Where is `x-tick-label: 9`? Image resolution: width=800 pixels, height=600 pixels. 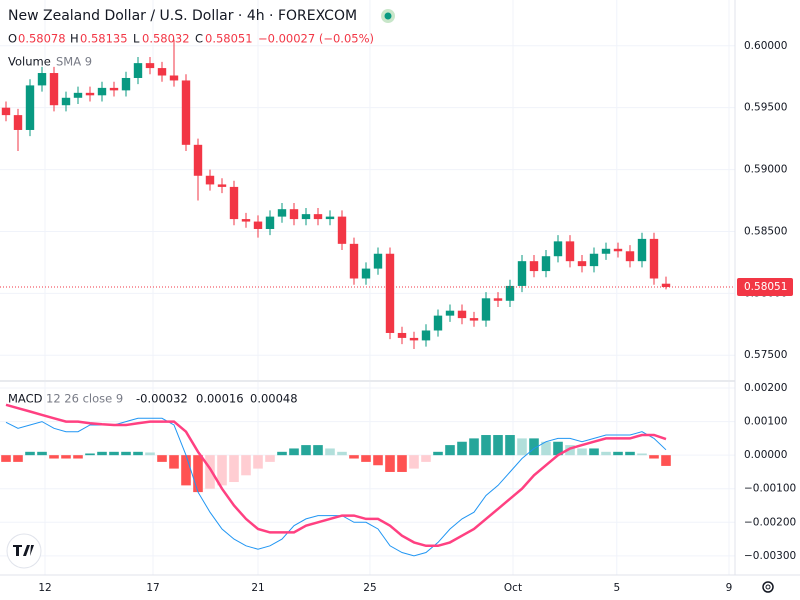 x-tick-label: 9 is located at coordinates (729, 588).